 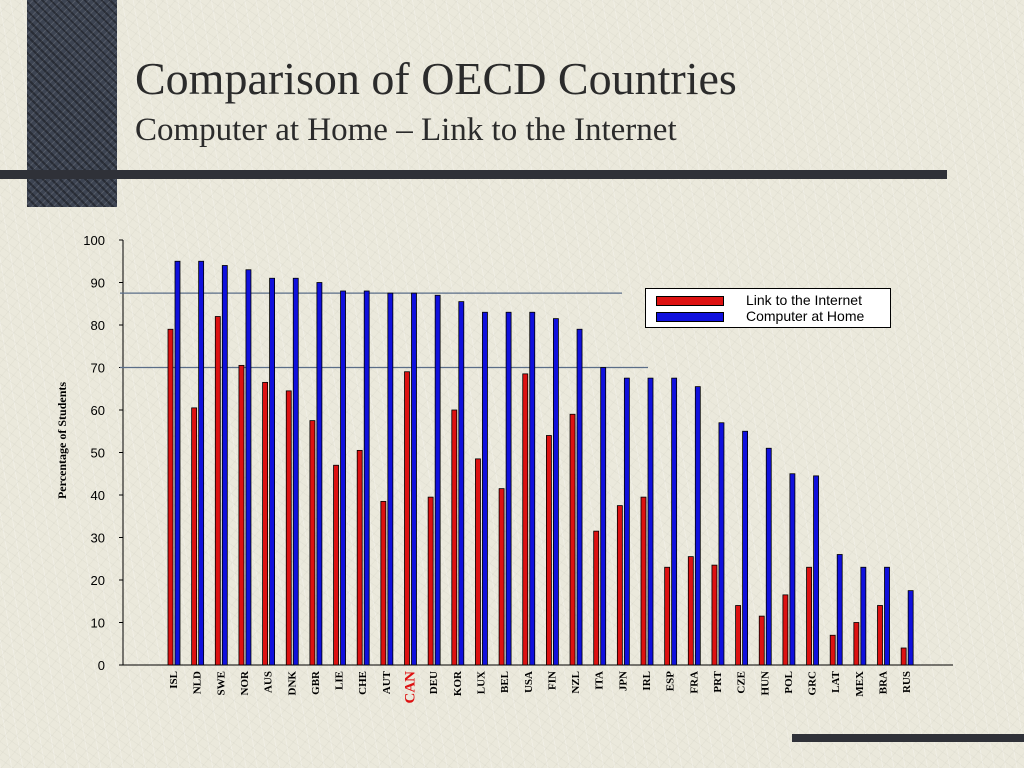 I want to click on slide-subtitle: Computer at Home – Link to the Internet, so click(x=406, y=130).